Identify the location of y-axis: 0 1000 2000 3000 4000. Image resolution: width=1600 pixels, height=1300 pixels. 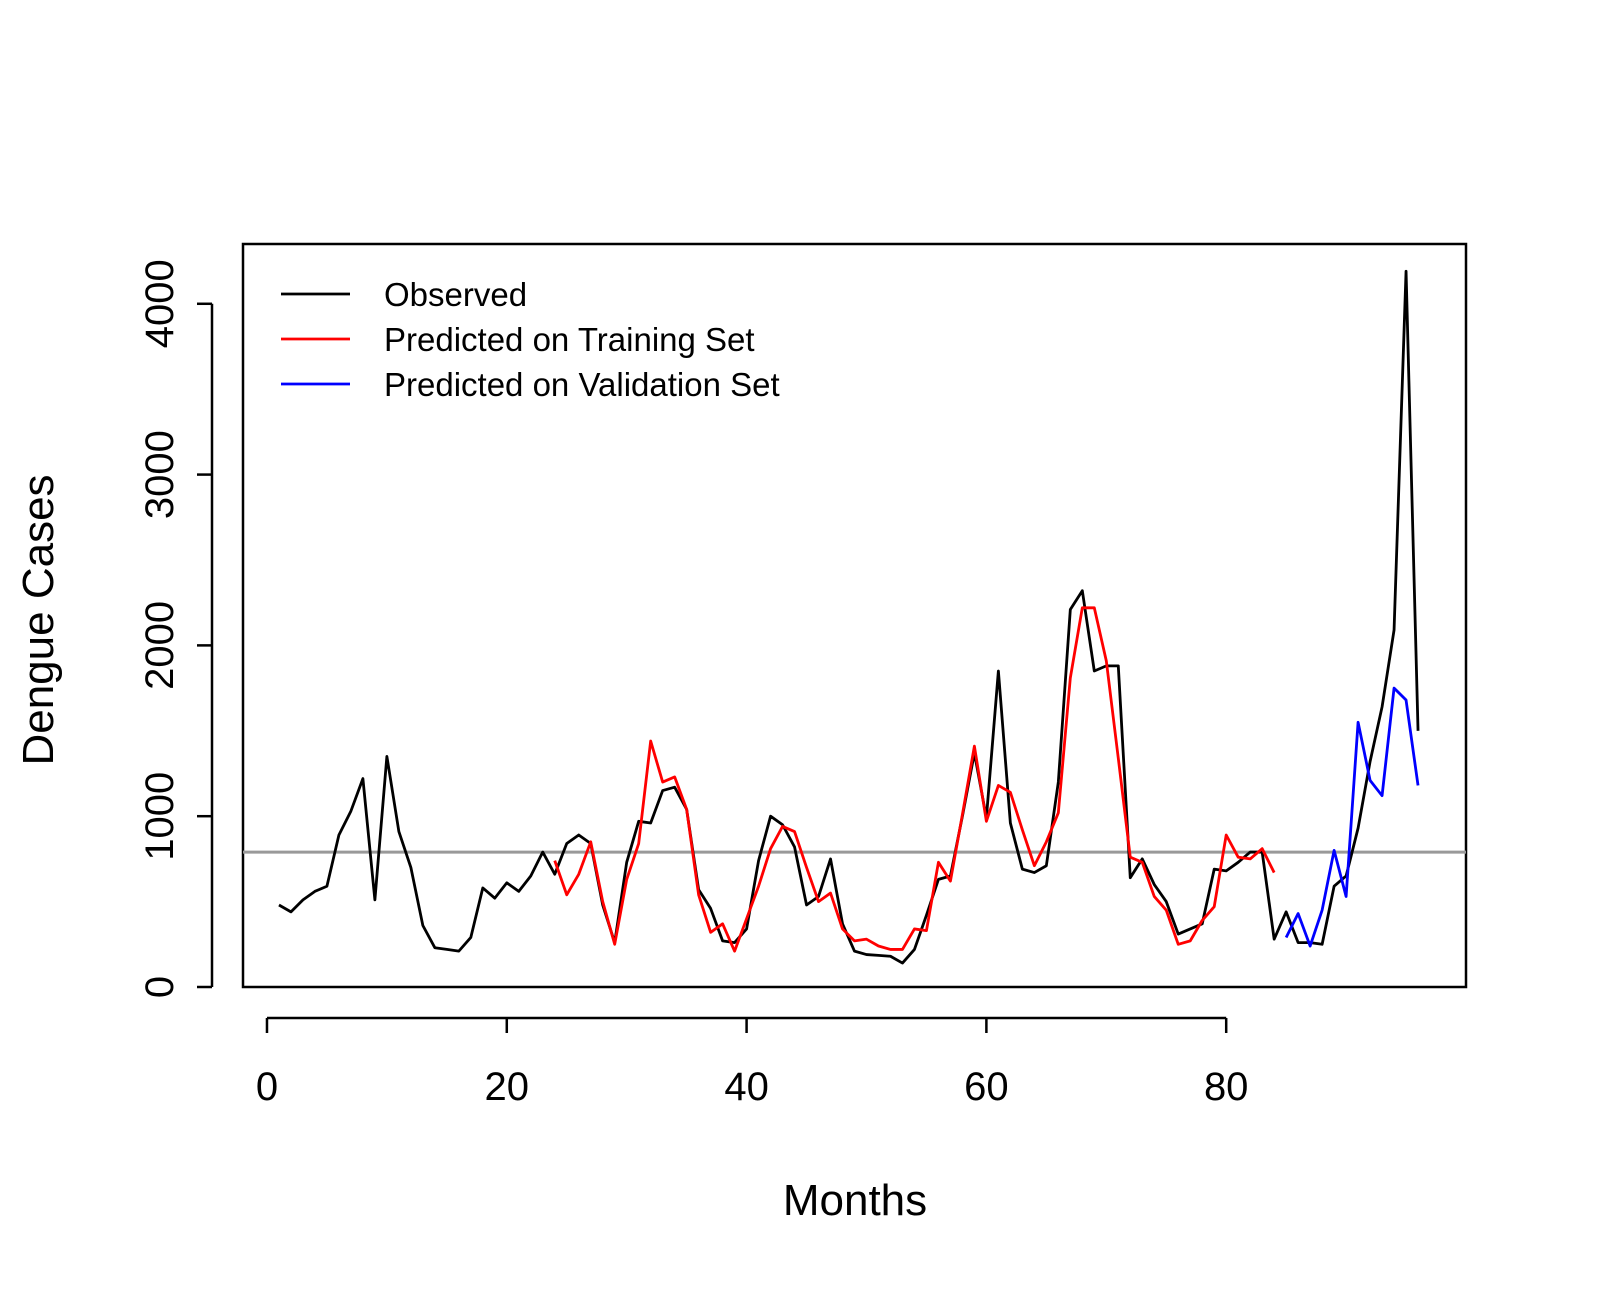
(176, 628).